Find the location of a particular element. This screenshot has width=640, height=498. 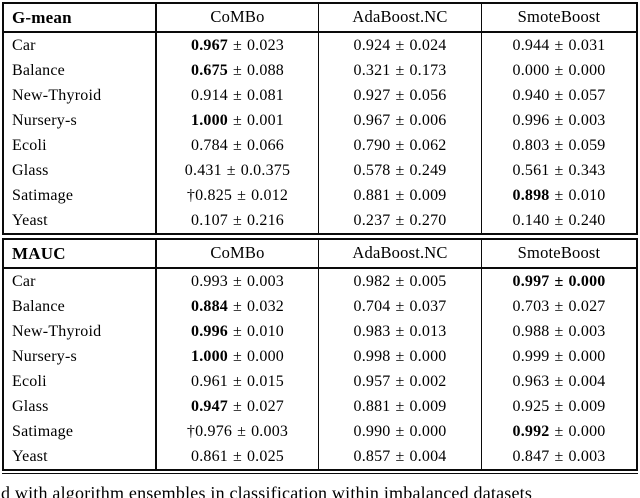

mean-value: 0.982 is located at coordinates (372, 281).